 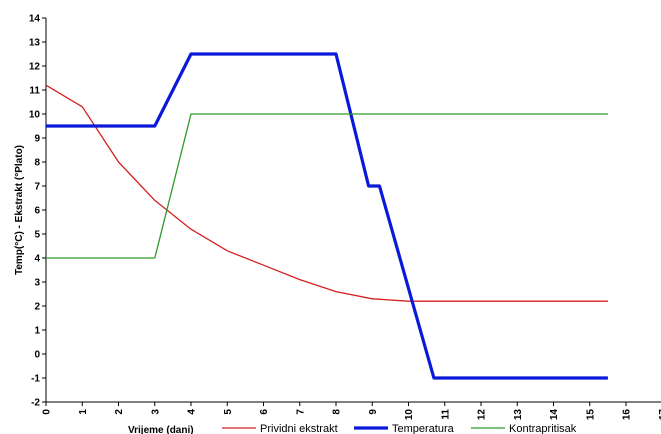 I want to click on x-tick-label: 5, so click(x=228, y=412).